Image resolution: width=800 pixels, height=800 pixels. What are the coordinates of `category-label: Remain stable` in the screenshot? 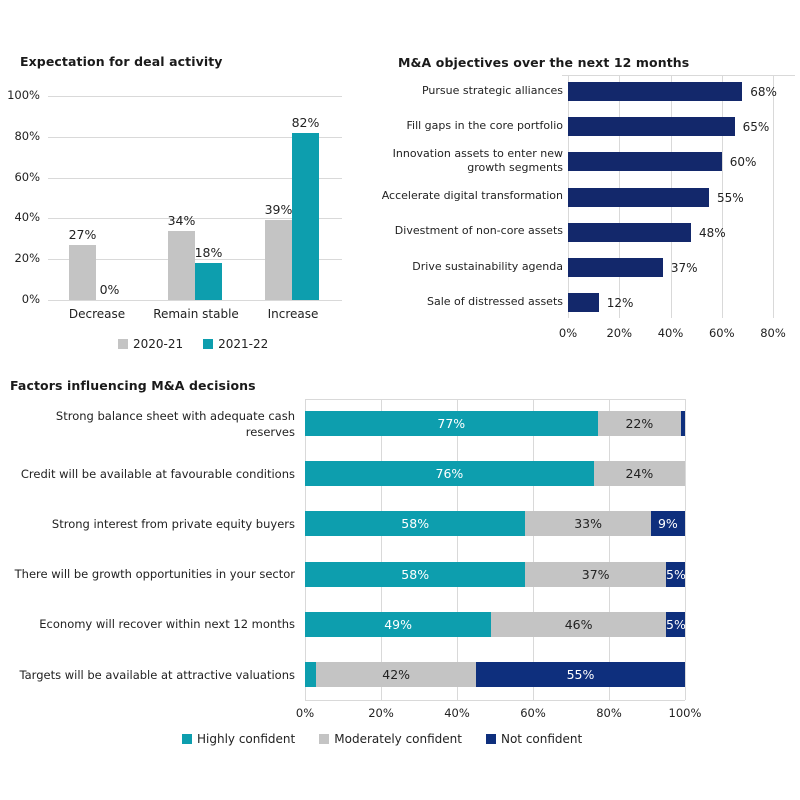 It's located at (196, 314).